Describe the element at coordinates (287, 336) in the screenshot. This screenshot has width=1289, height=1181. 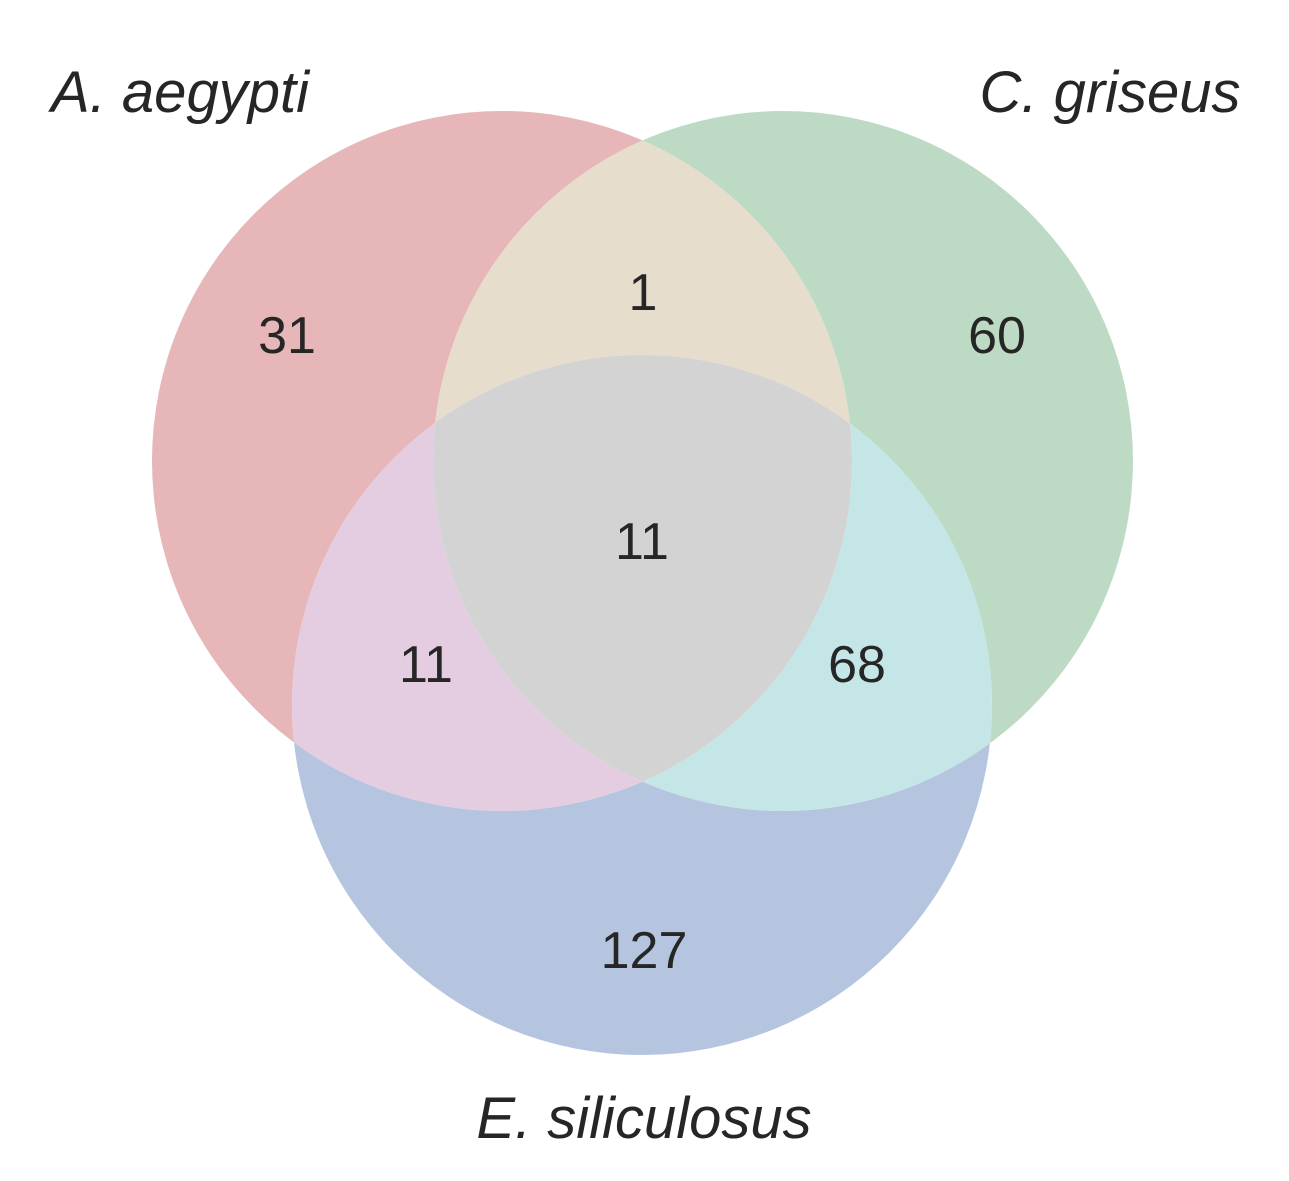
I see `count-a-only: 31` at that location.